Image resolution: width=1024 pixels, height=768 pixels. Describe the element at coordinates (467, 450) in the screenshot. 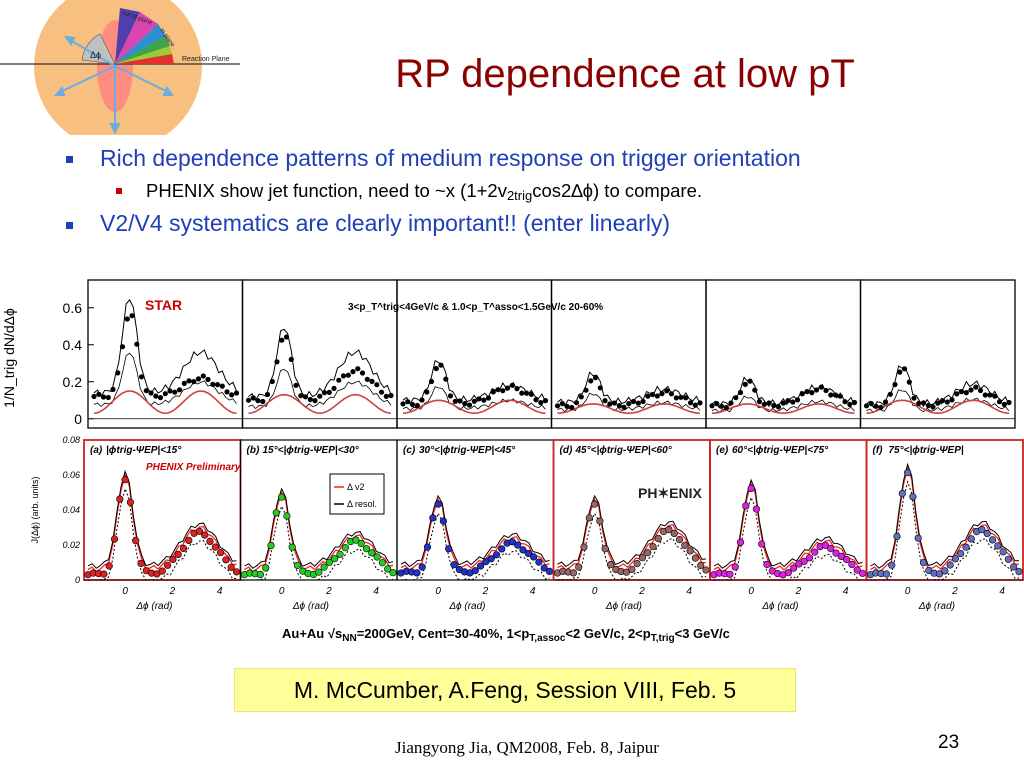

I see `phenix-panel-range: 30°<|ϕtrig-ΨEP|<45°` at that location.